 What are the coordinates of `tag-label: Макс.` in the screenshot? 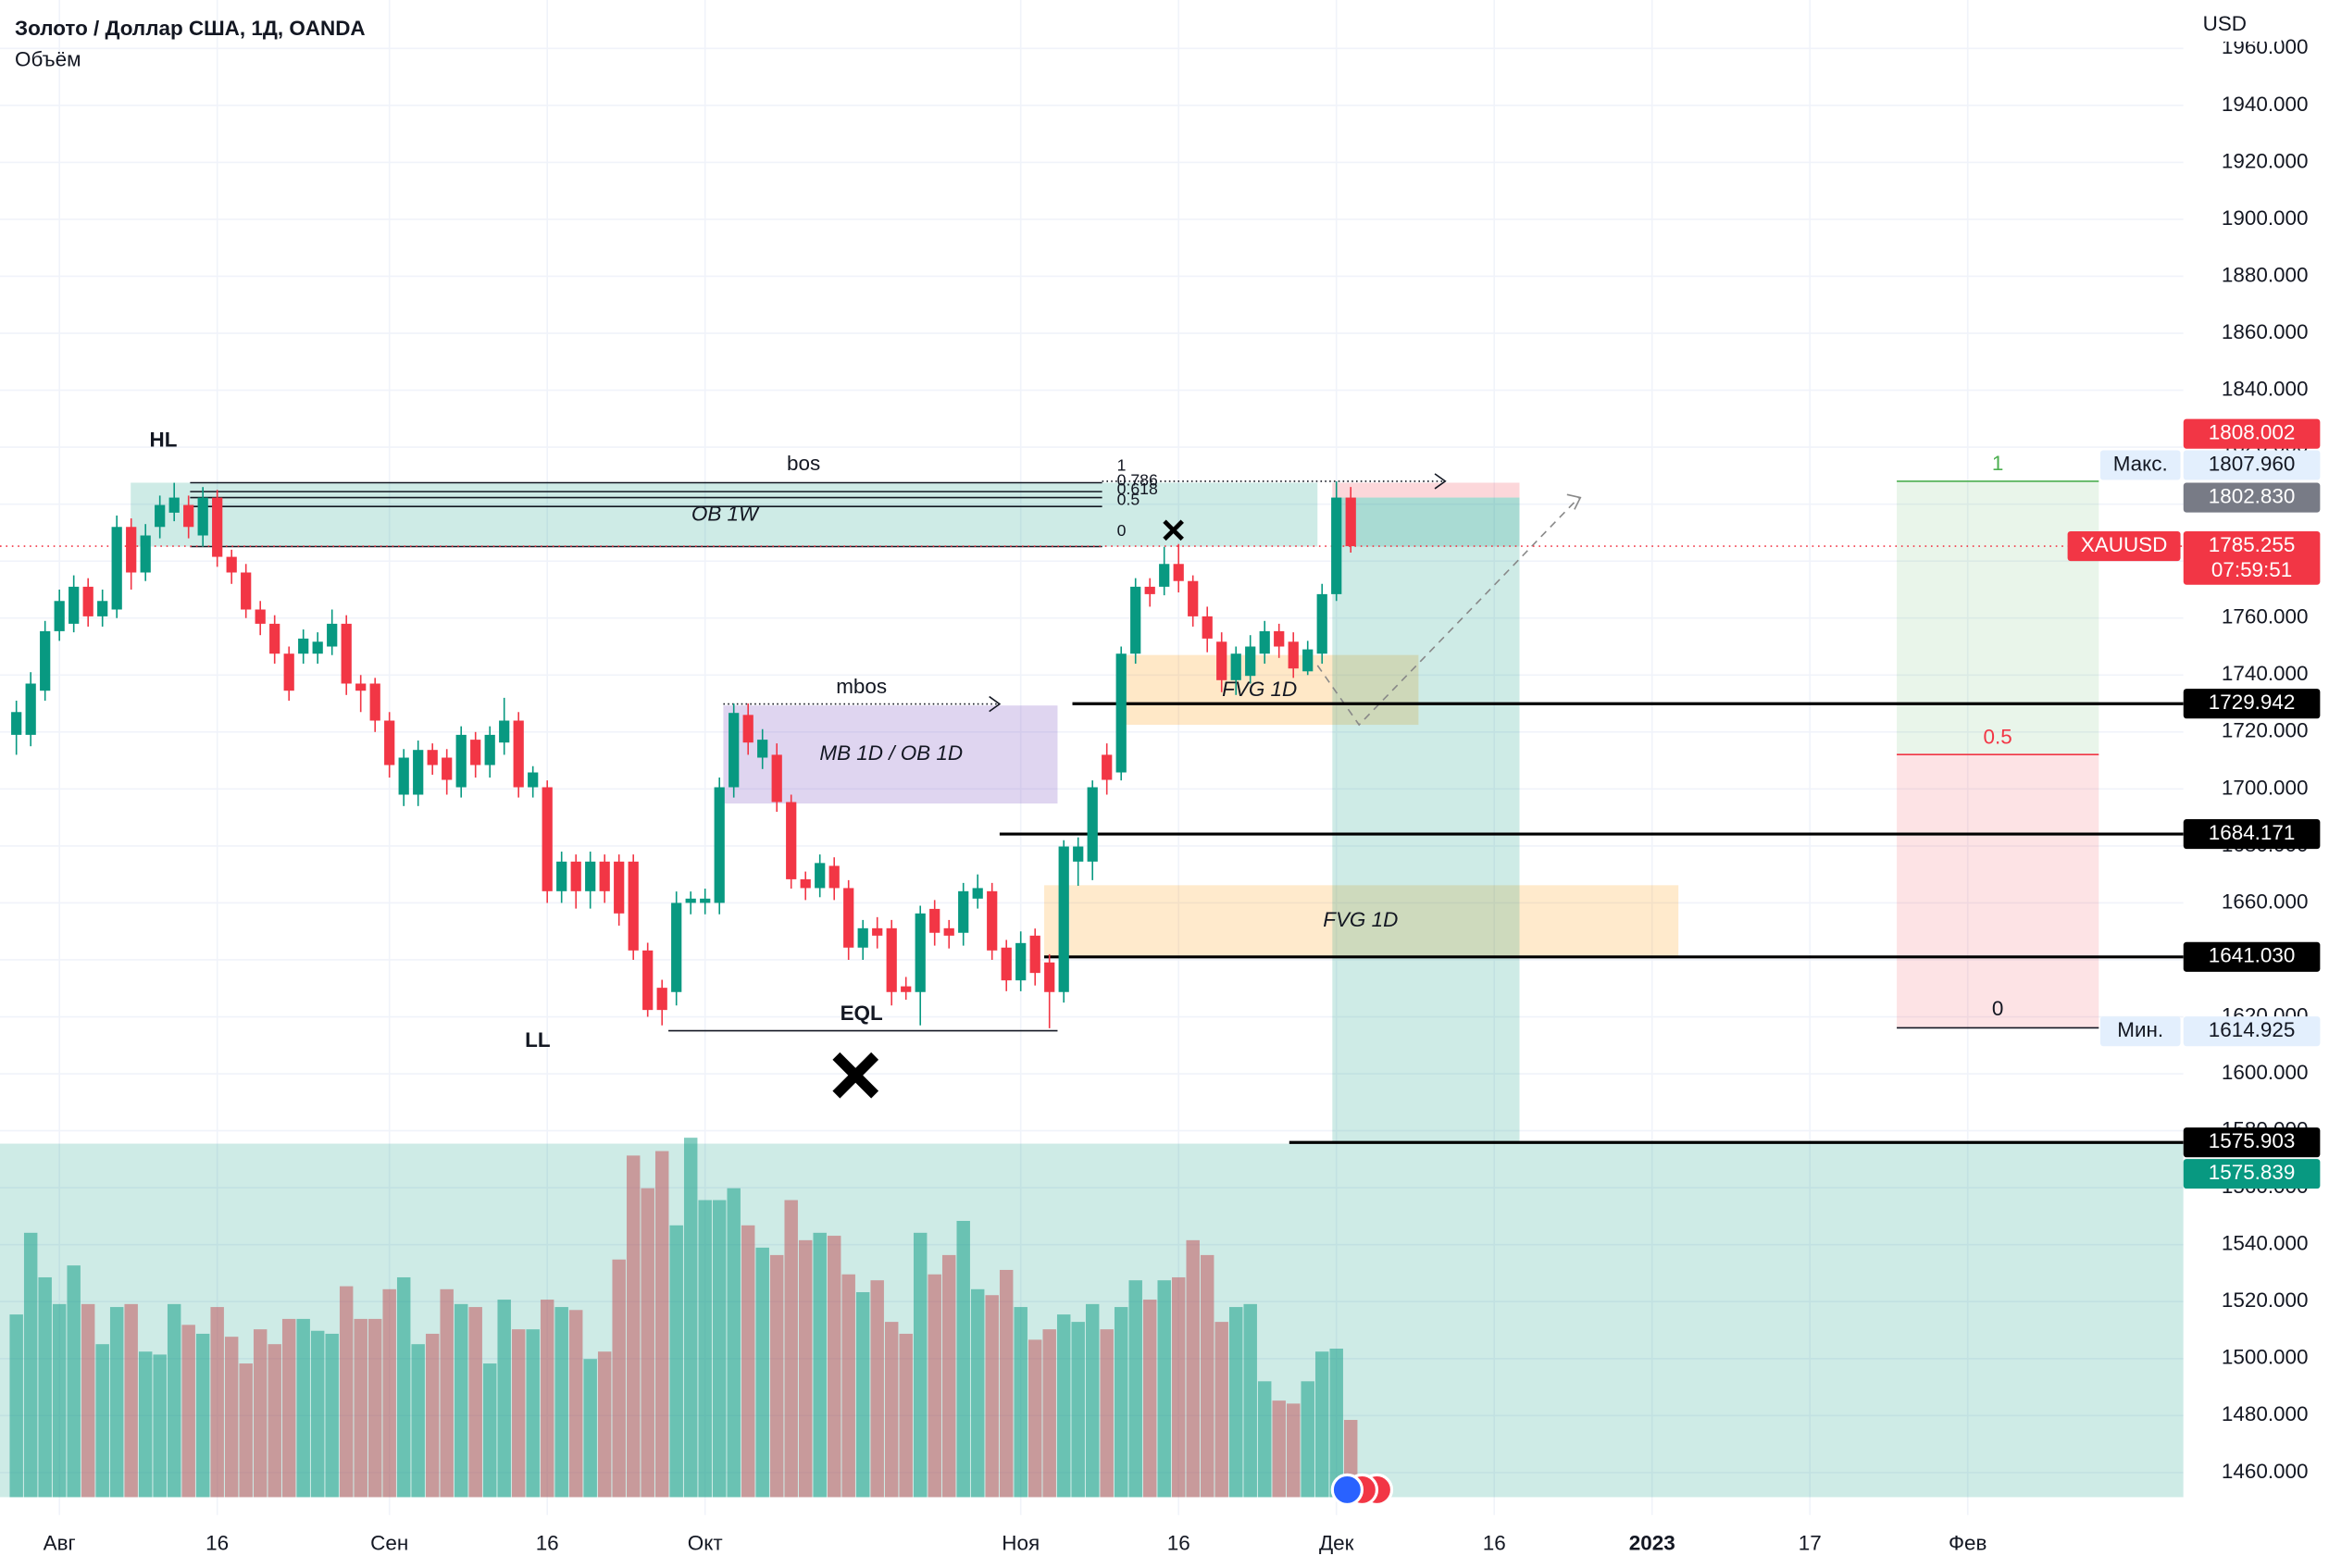 It's located at (2140, 463).